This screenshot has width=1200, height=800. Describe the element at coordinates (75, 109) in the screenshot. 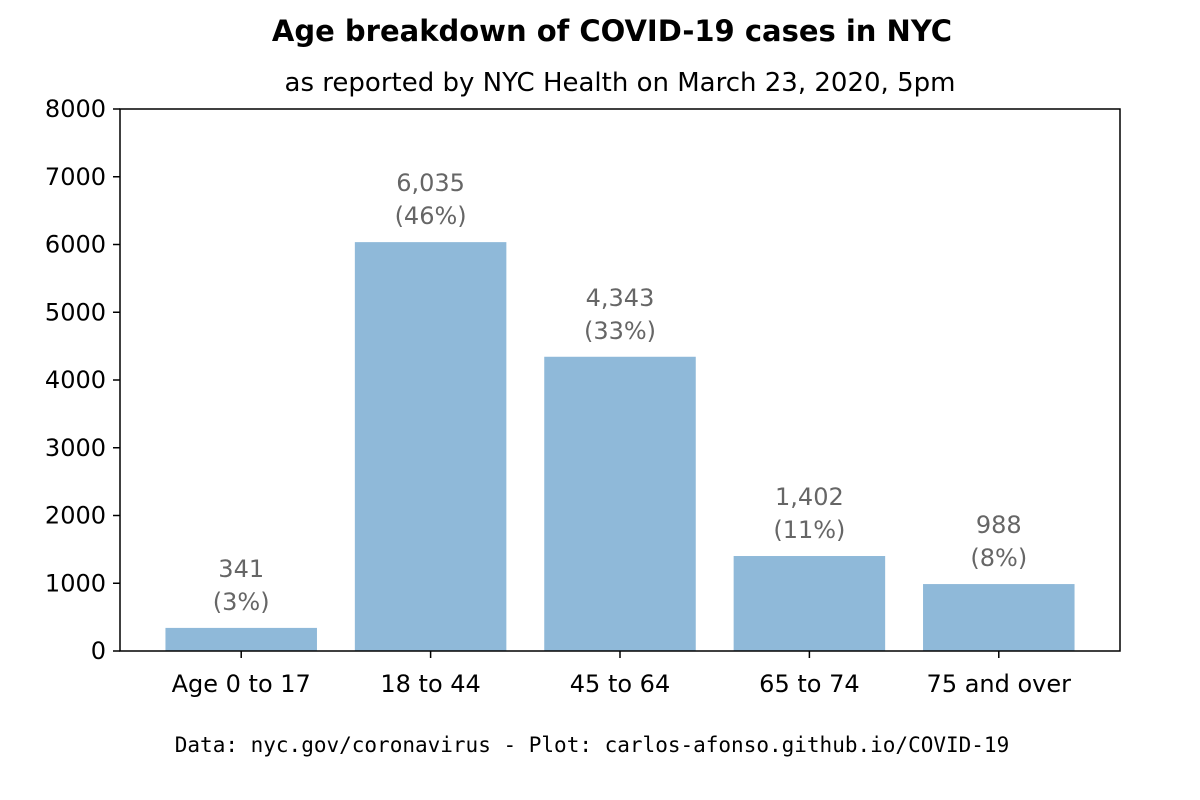

I see `y-tick-label: 8000` at that location.